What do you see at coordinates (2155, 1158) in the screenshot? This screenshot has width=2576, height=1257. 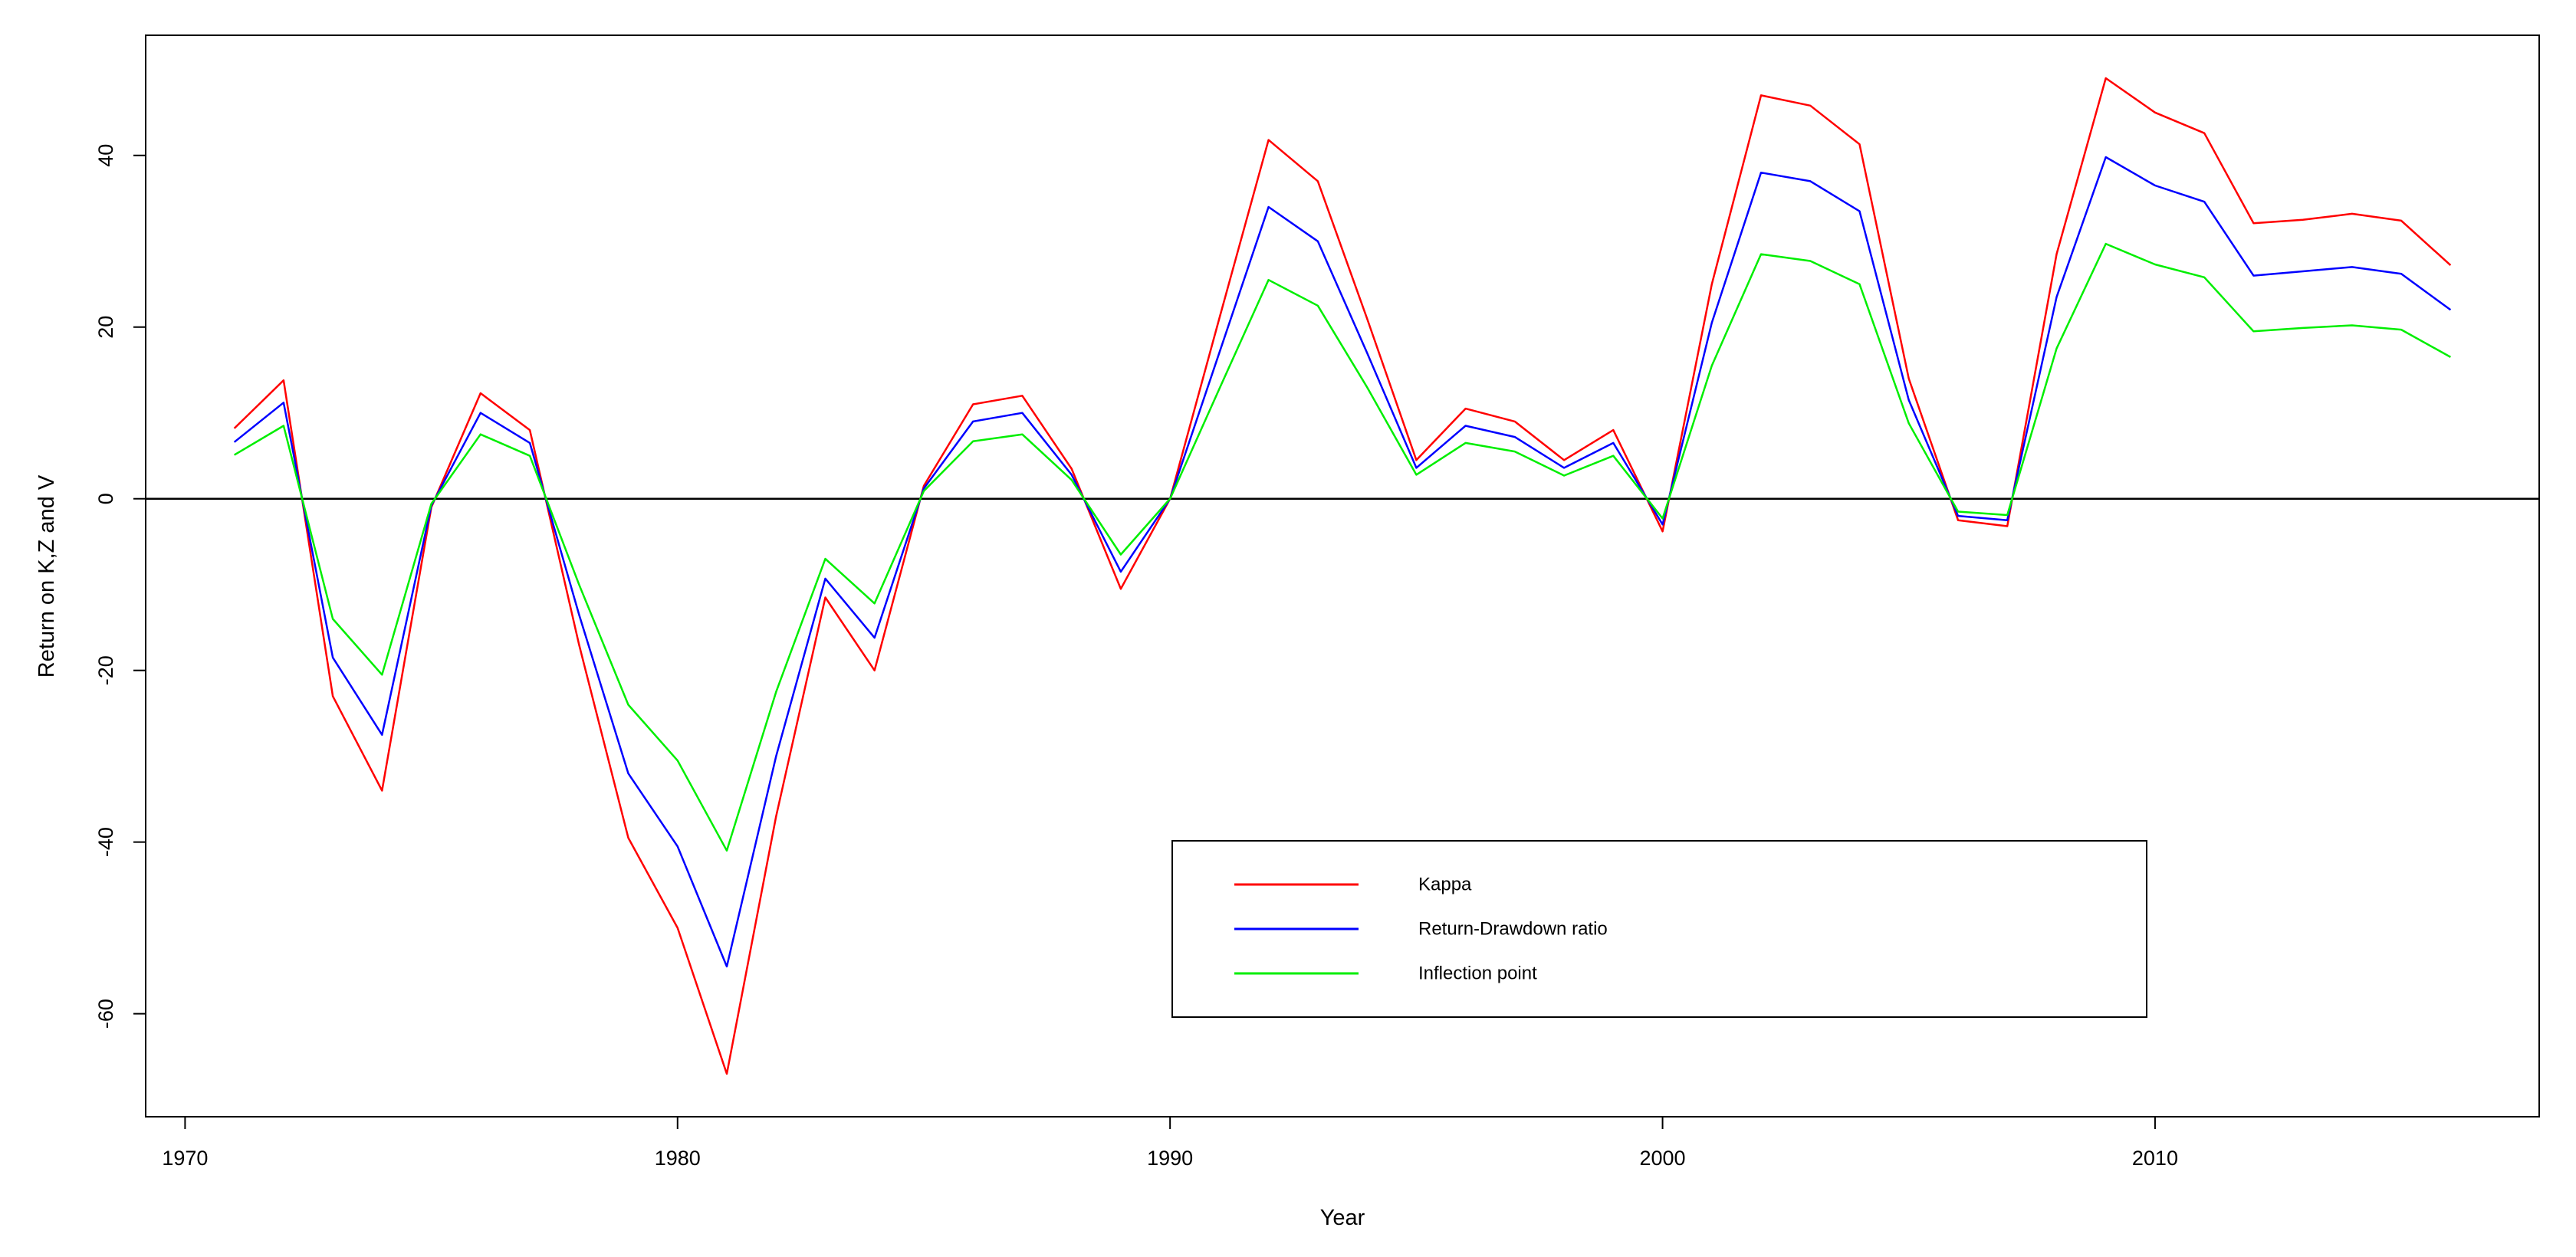 I see `x-tick-label: 2010` at bounding box center [2155, 1158].